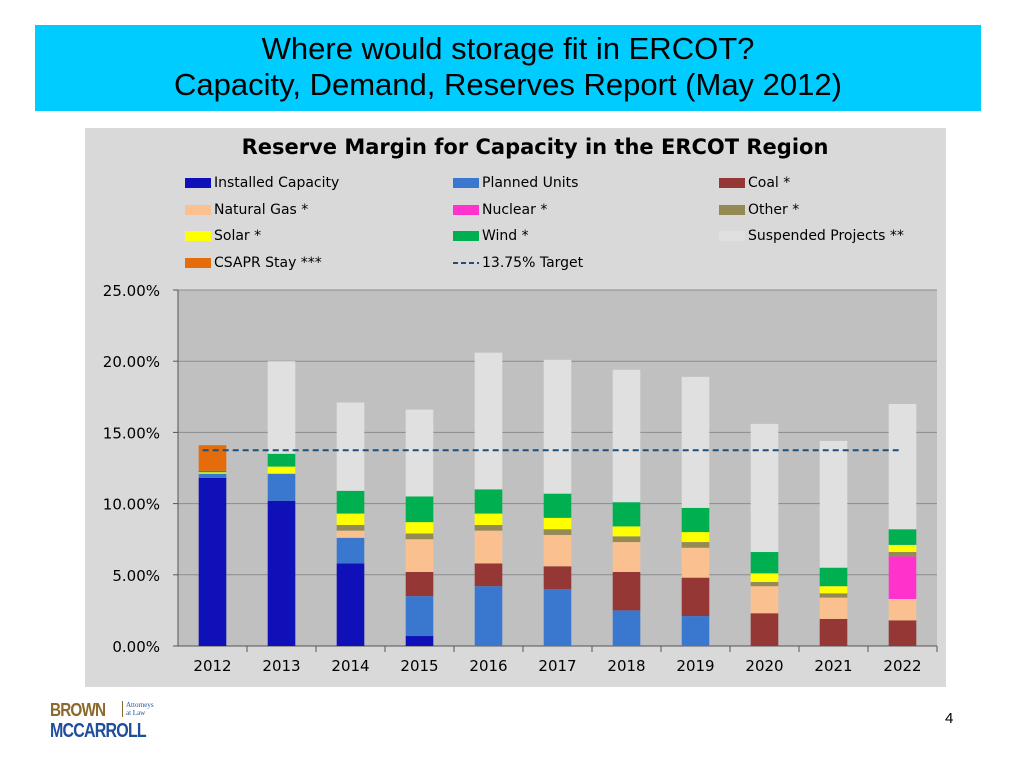 Image resolution: width=1024 pixels, height=768 pixels. Describe the element at coordinates (212, 666) in the screenshot. I see `x-tick-label: 2012` at that location.